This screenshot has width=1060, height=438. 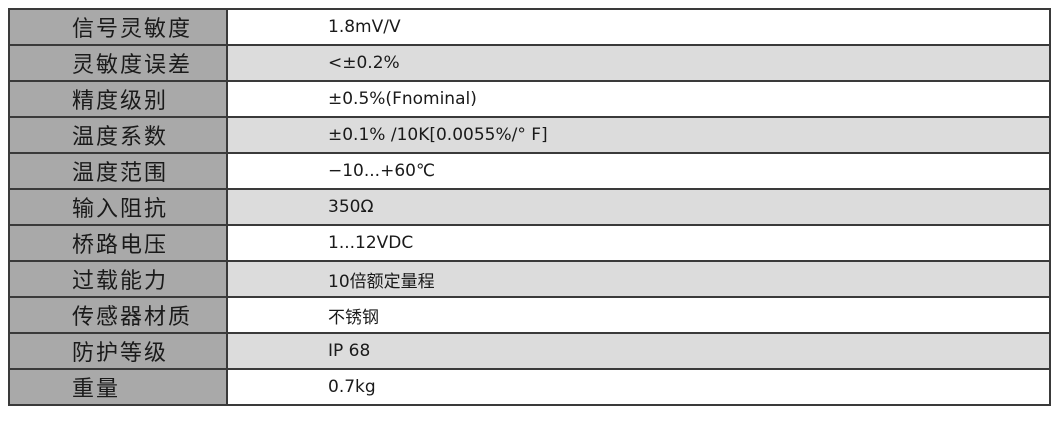 What do you see at coordinates (118, 99) in the screenshot?
I see `spec-label: 精度级别` at bounding box center [118, 99].